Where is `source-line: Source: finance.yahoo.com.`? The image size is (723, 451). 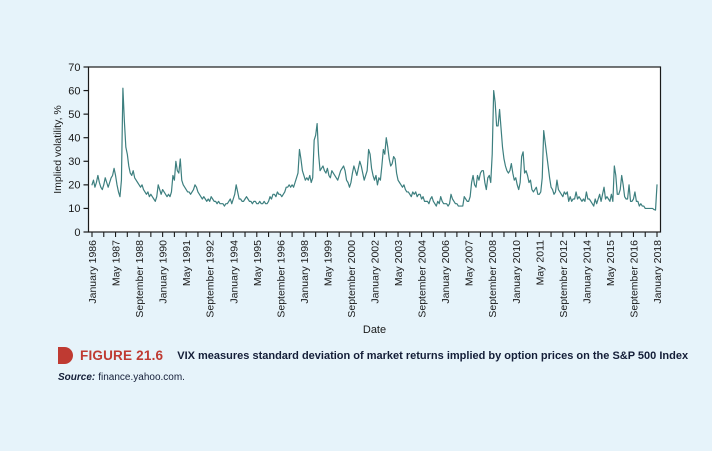 source-line: Source: finance.yahoo.com. is located at coordinates (121, 377).